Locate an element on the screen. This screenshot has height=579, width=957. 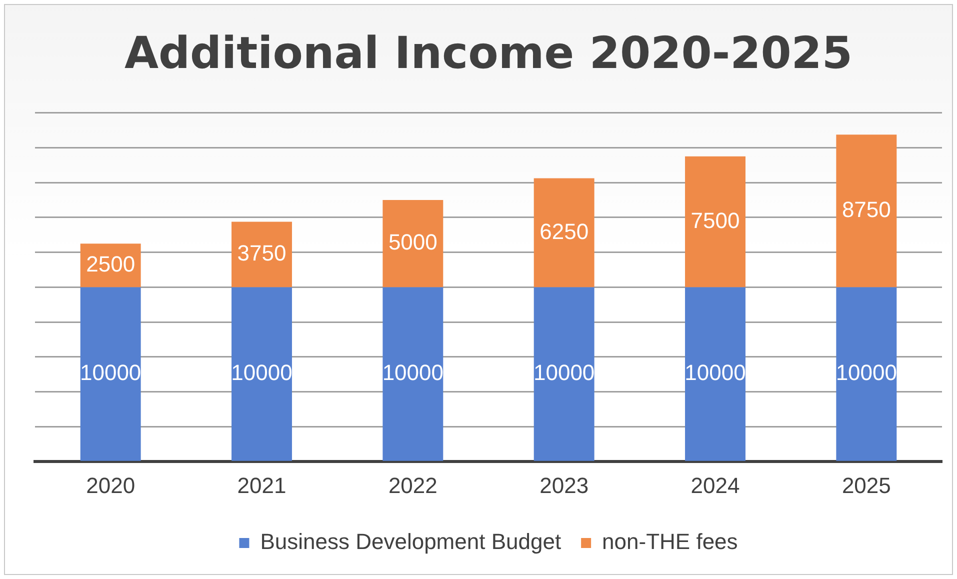
x-tick-label: 2025 is located at coordinates (866, 485).